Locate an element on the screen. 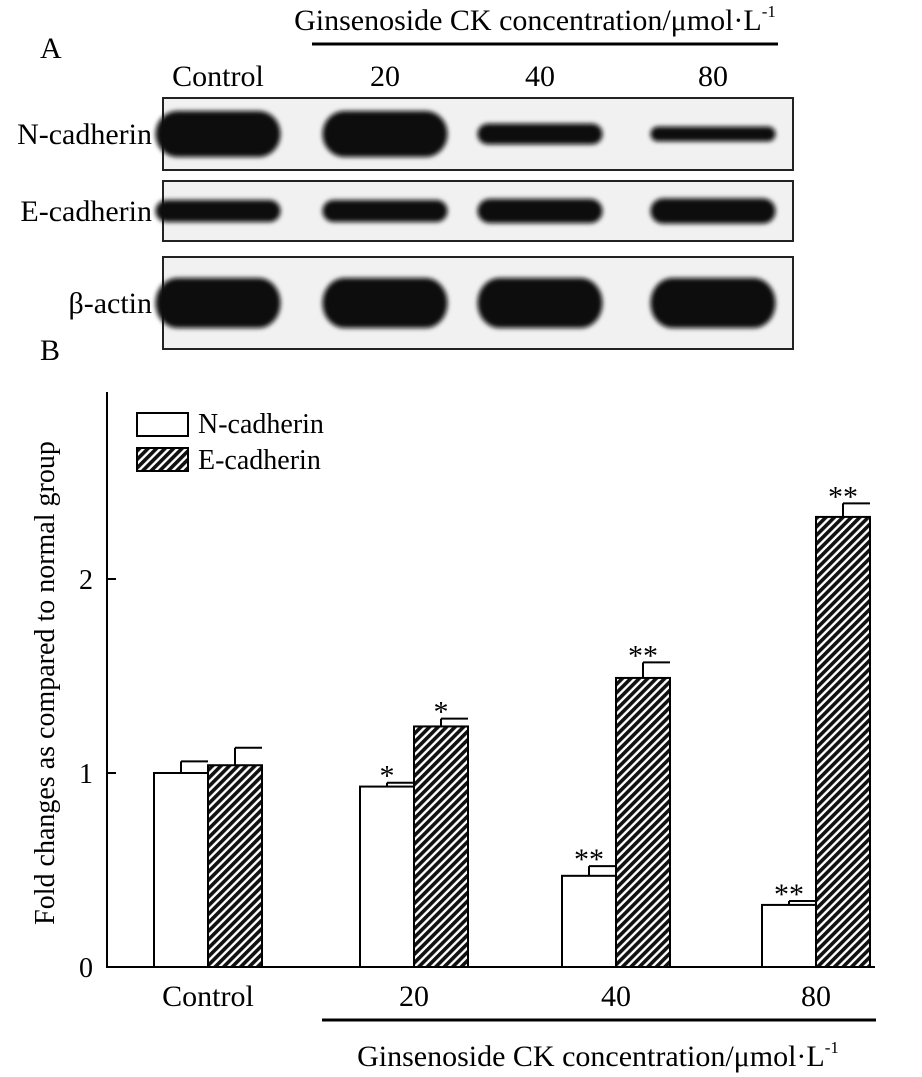 The width and height of the screenshot is (922, 1077). x-tick-label-control: Control is located at coordinates (208, 996).